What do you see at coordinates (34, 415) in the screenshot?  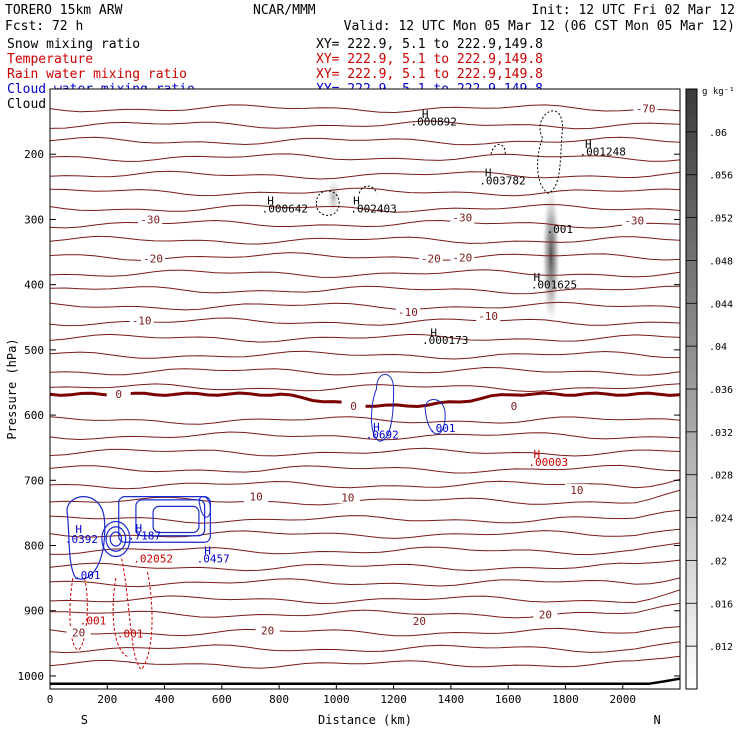 I see `y-tick-label: 600` at bounding box center [34, 415].